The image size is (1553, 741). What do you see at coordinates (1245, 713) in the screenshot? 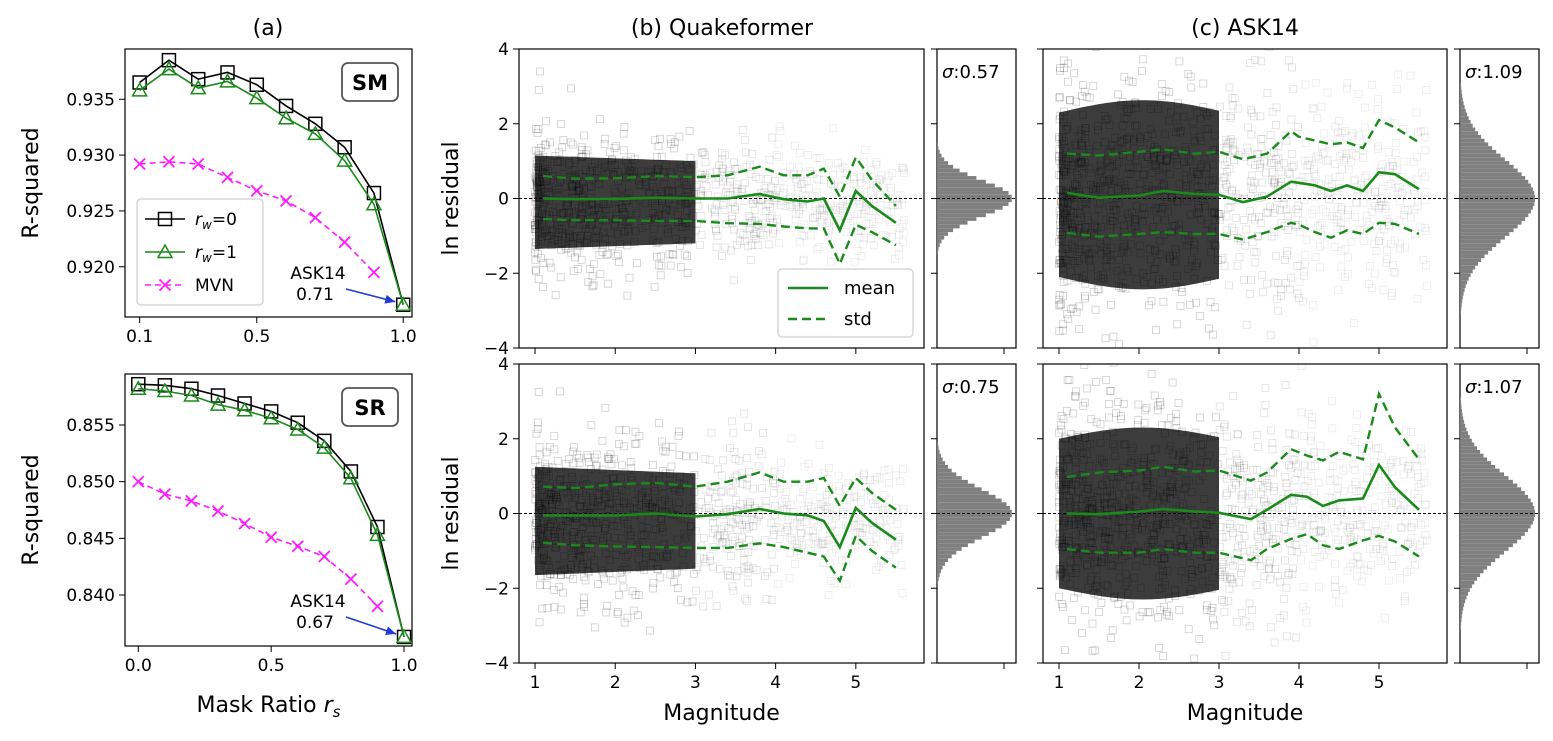
I see `x-axis-label: Magnitude` at bounding box center [1245, 713].